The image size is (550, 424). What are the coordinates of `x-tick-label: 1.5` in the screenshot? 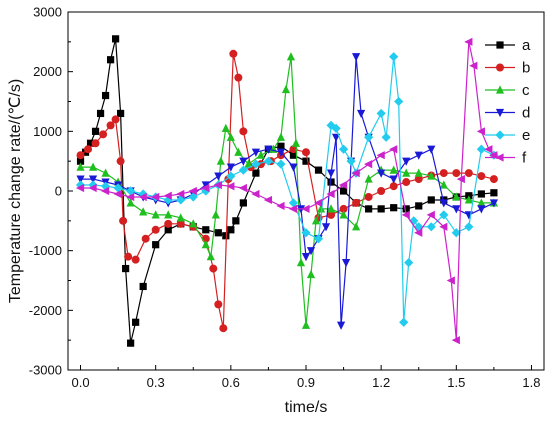 It's located at (456, 382).